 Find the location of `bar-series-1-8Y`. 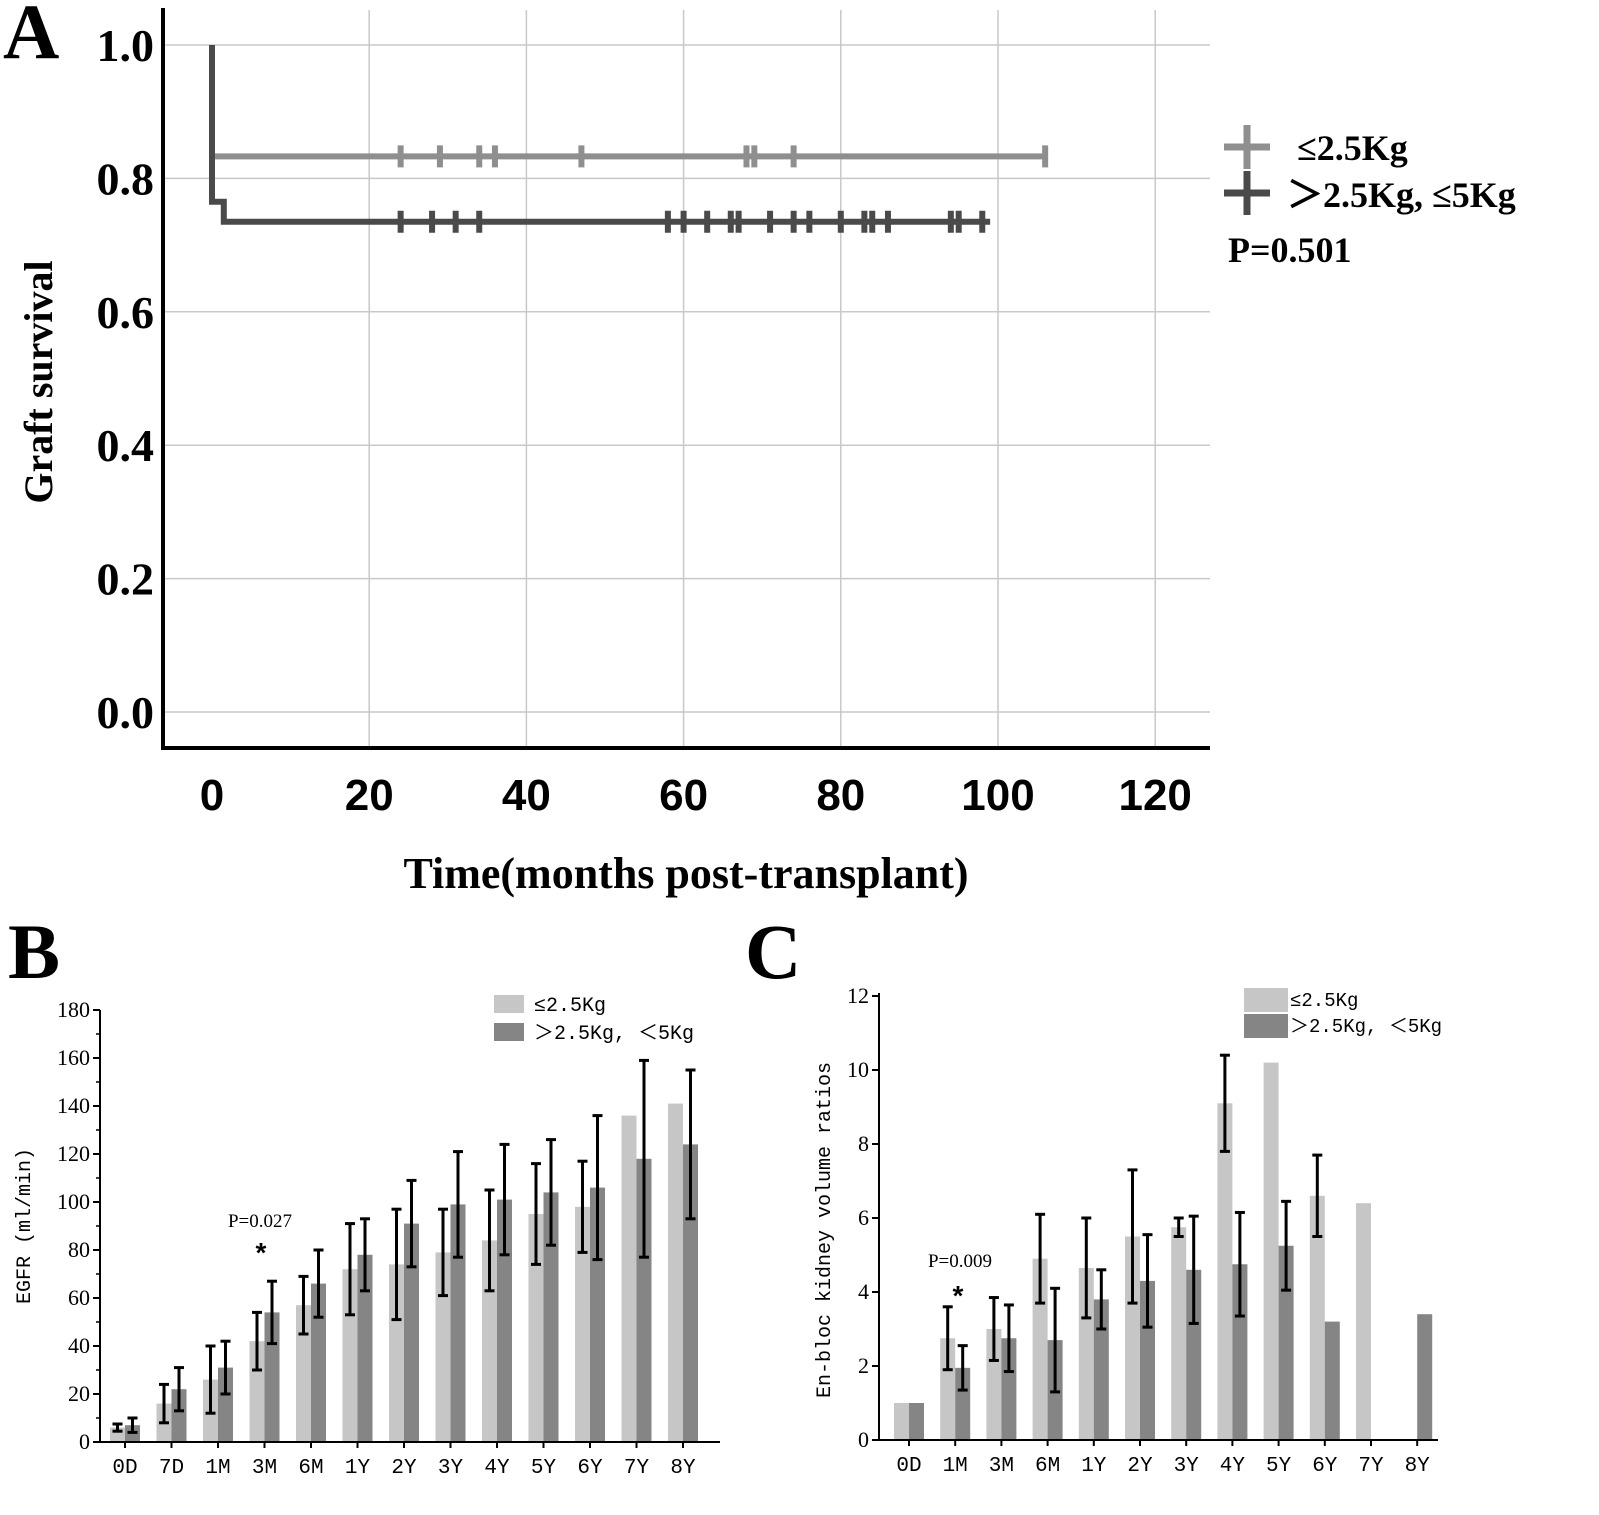

bar-series-1-8Y is located at coordinates (675, 1272).